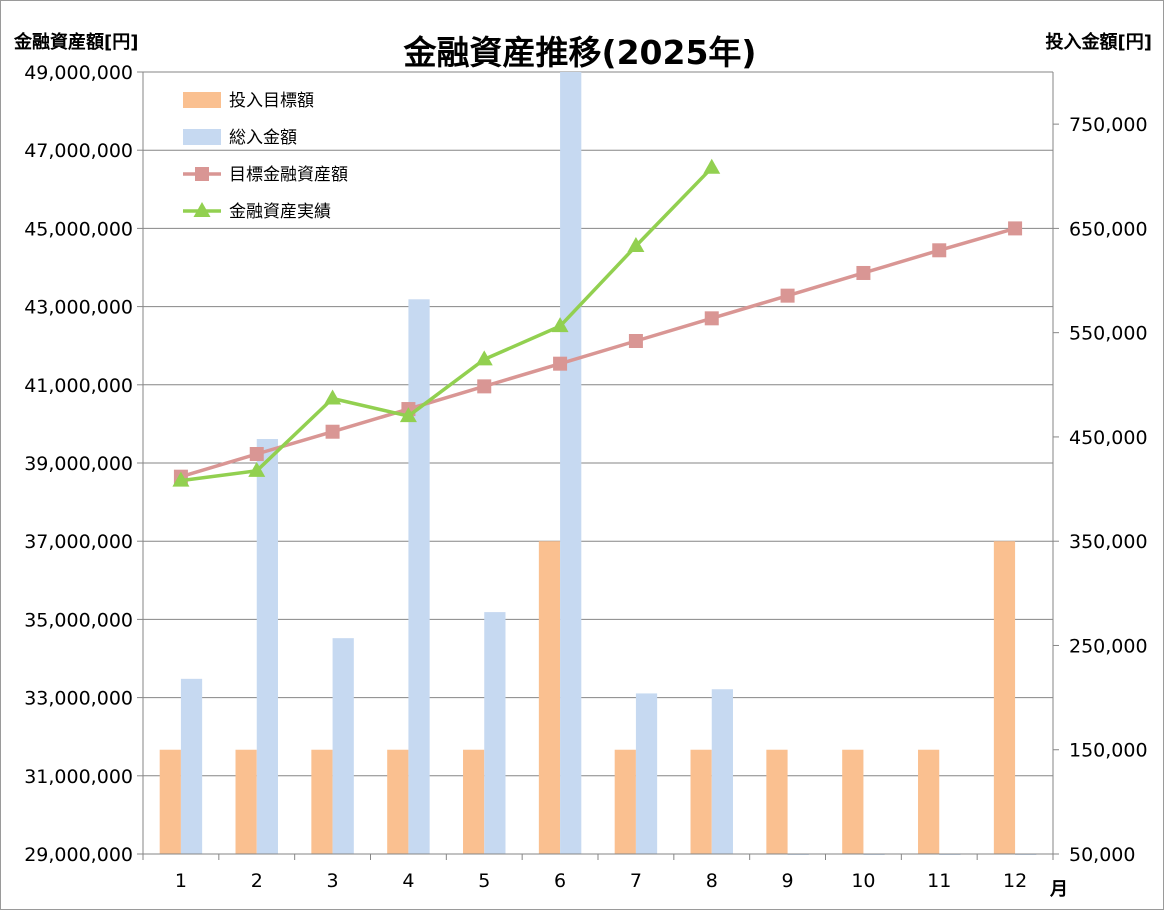  Describe the element at coordinates (1108, 646) in the screenshot. I see `y-tick-label-right: 250,000` at that location.